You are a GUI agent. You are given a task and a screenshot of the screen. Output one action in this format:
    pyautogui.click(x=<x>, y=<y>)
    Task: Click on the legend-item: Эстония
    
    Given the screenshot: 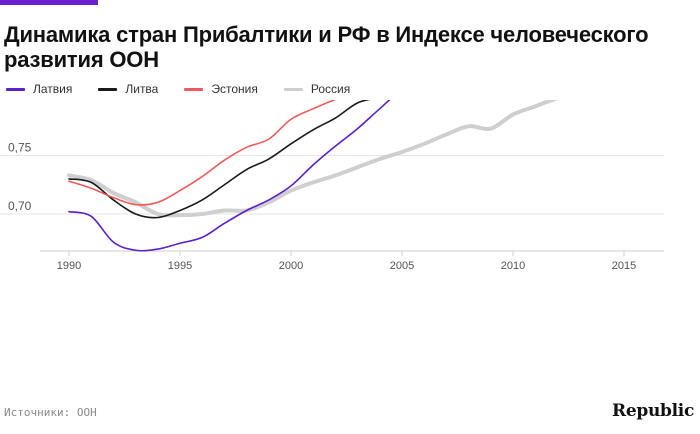 What is the action you would take?
    pyautogui.click(x=221, y=89)
    